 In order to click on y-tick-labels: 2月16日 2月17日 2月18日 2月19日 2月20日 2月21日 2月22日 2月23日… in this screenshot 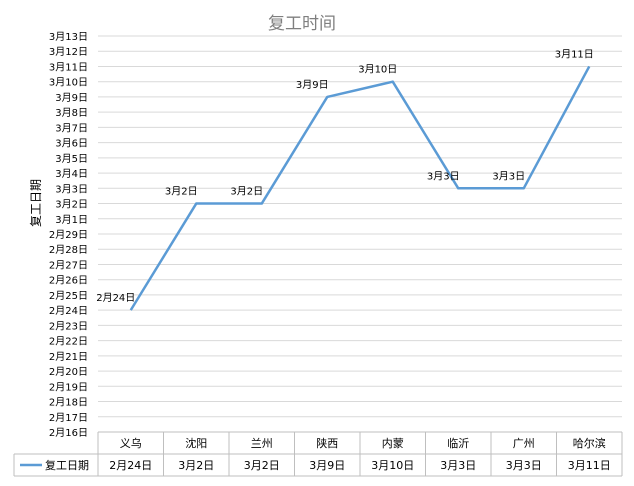, I will do `click(68, 235)`.